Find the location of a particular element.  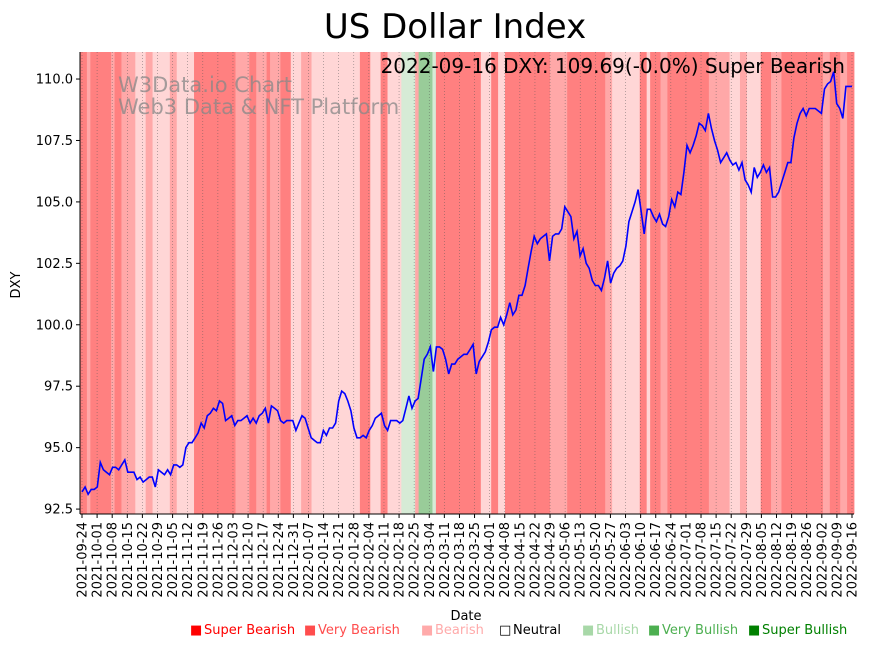

y-tick-label: 105.0 is located at coordinates (54, 202).